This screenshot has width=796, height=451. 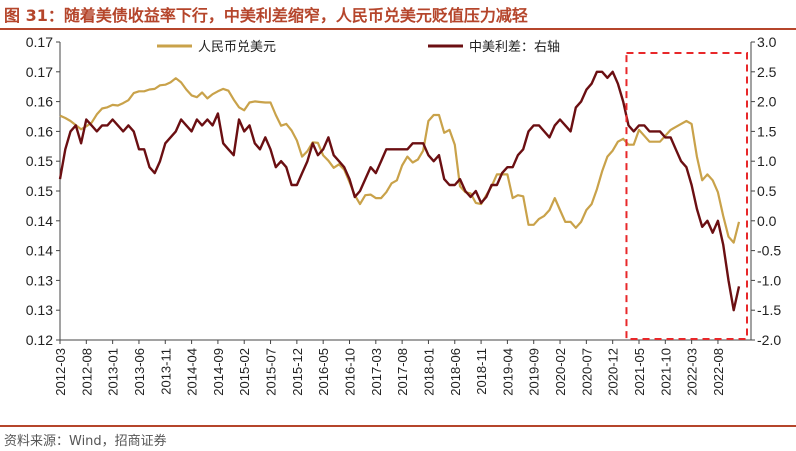 What do you see at coordinates (767, 131) in the screenshot?
I see `right-tick-label: 1.5` at bounding box center [767, 131].